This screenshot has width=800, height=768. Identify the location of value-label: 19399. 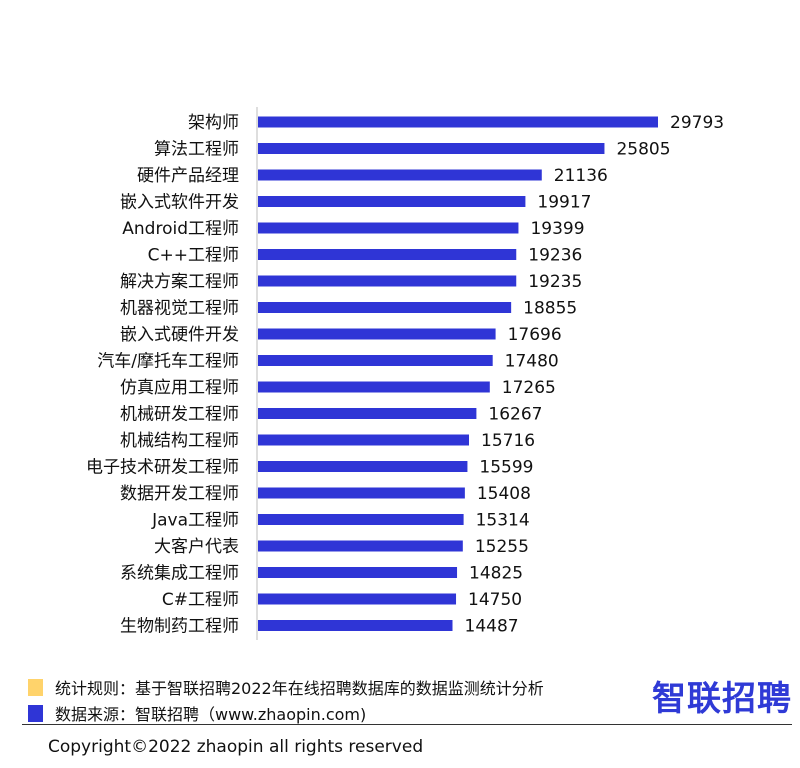
(557, 229).